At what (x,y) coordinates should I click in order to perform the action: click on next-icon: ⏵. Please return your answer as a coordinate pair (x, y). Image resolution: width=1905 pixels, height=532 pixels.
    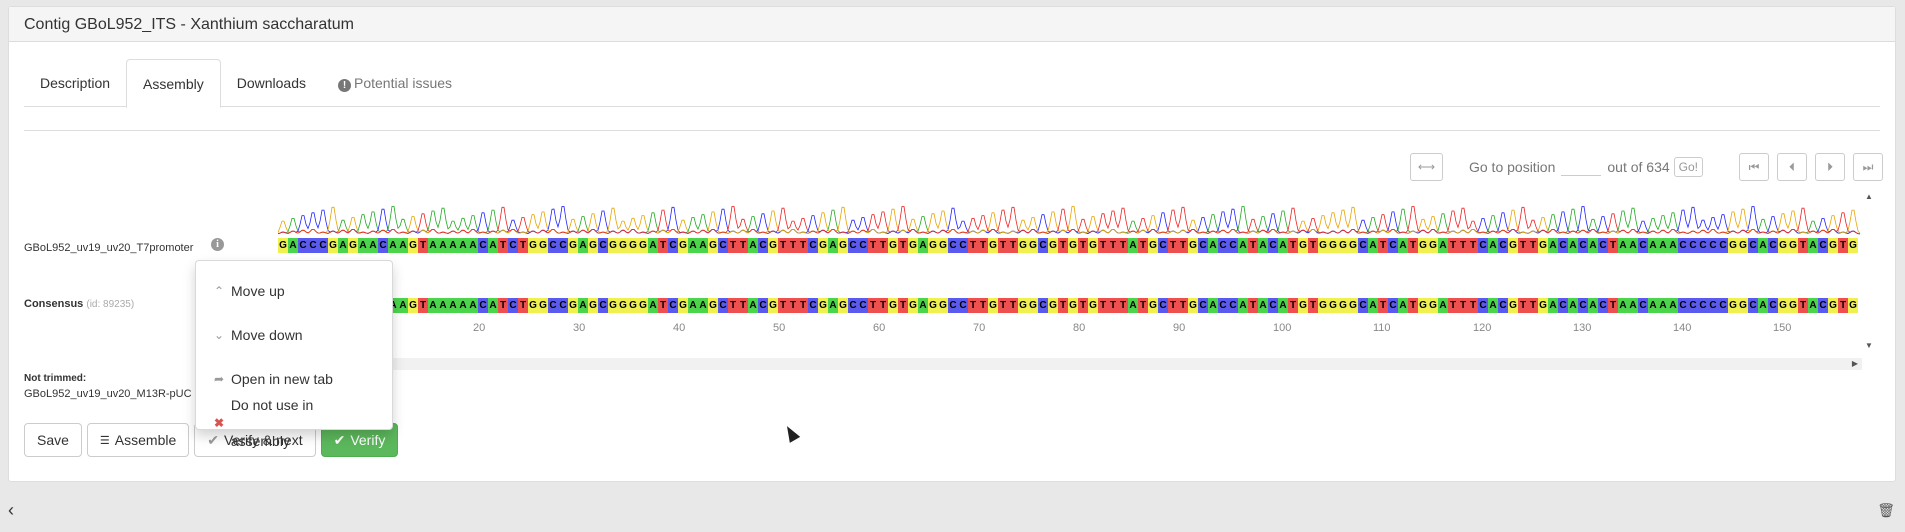
    Looking at the image, I should click on (1830, 167).